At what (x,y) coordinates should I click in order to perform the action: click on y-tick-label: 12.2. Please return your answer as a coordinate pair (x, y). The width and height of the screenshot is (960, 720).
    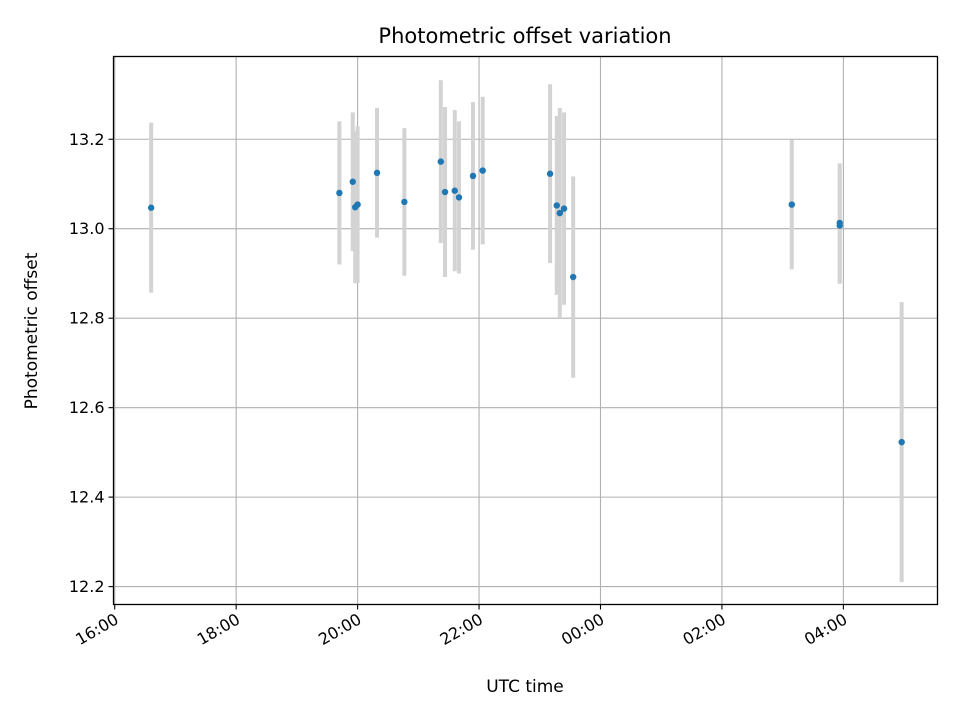
    Looking at the image, I should click on (87, 586).